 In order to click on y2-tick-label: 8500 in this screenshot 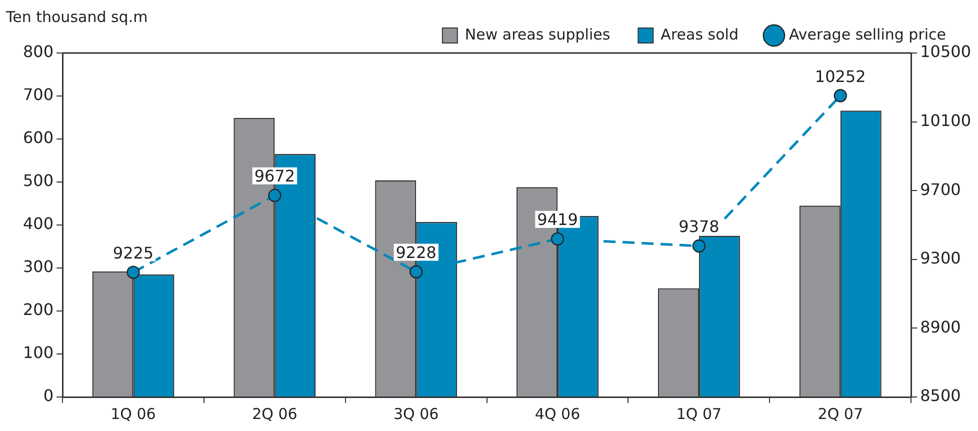, I will do `click(940, 396)`.